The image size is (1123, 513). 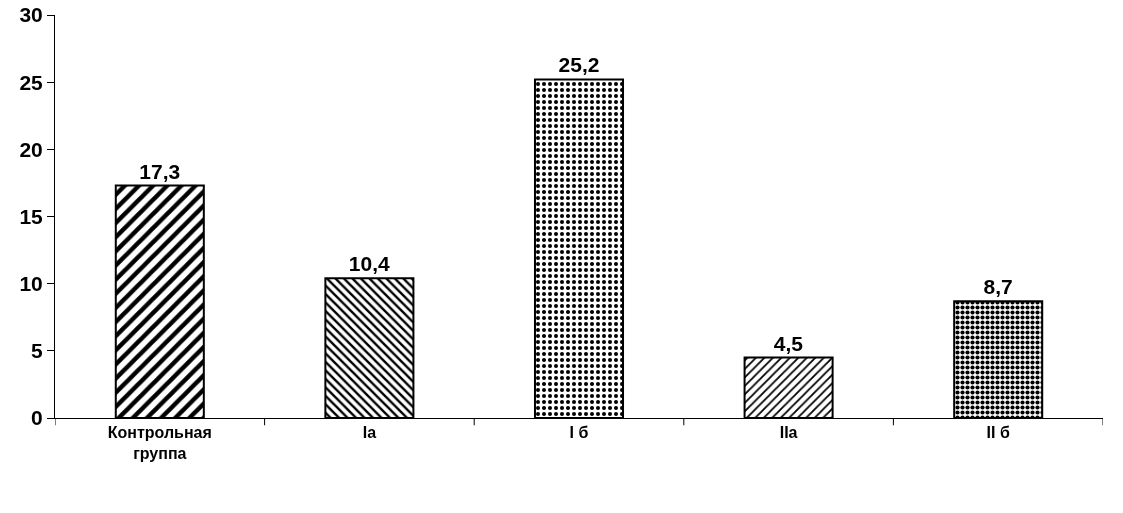 I want to click on x-tick-label: Контрольная группа, so click(x=159, y=443).